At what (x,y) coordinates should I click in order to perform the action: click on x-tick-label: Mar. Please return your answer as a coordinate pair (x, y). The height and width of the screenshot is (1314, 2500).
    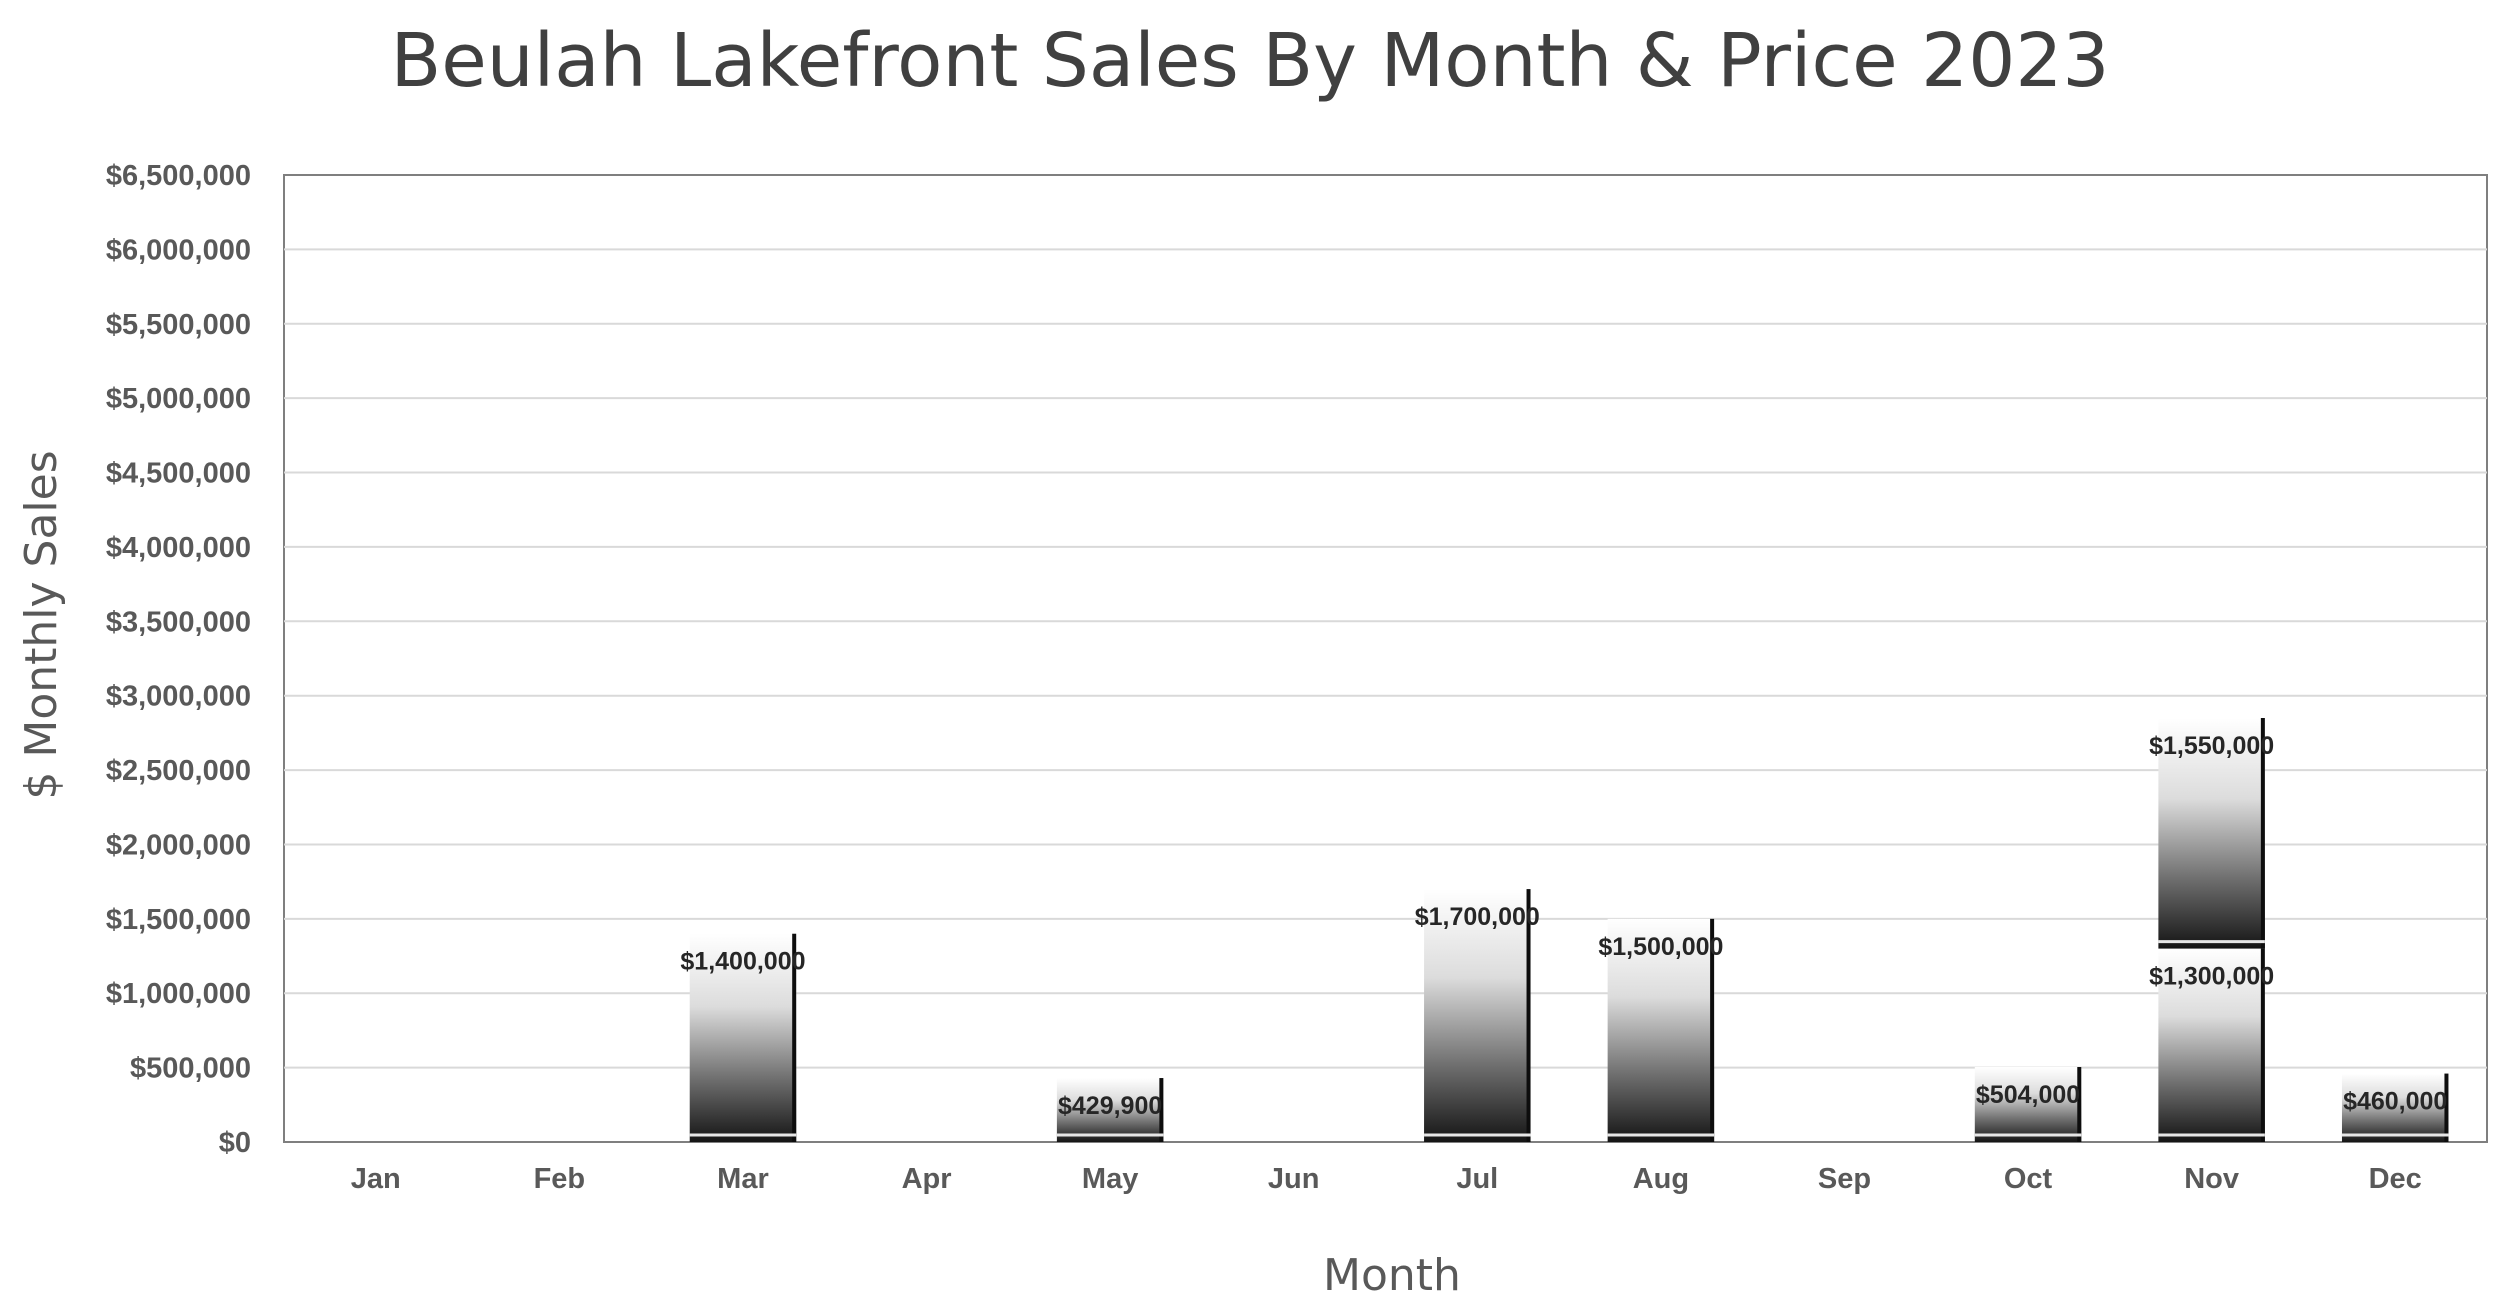
    Looking at the image, I should click on (743, 1179).